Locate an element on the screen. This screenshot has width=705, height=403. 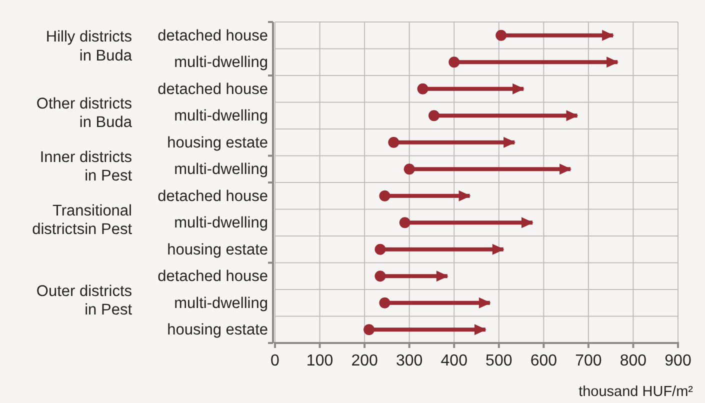
text: Inner districts in Pest is located at coordinates (86, 167).